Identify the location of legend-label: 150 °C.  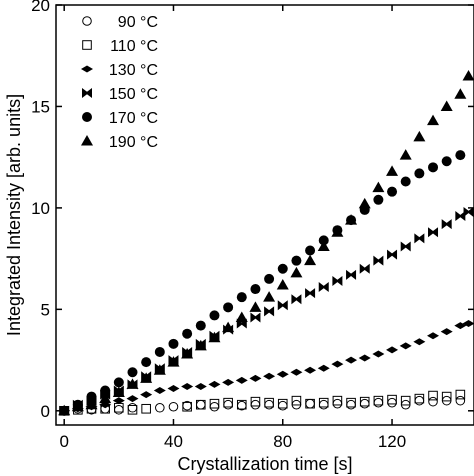
(133, 94).